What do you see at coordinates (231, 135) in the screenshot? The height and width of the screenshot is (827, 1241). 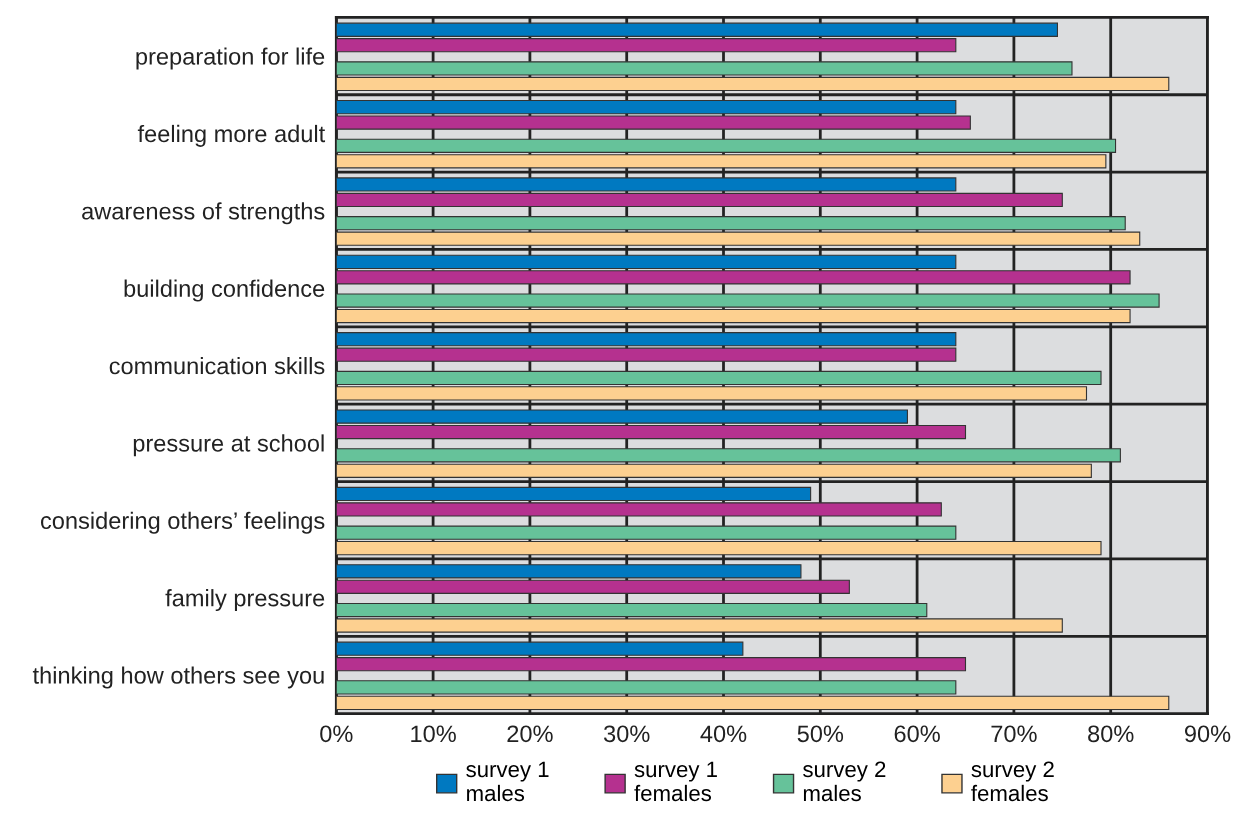 I see `y-tick-label: feeling more adult` at bounding box center [231, 135].